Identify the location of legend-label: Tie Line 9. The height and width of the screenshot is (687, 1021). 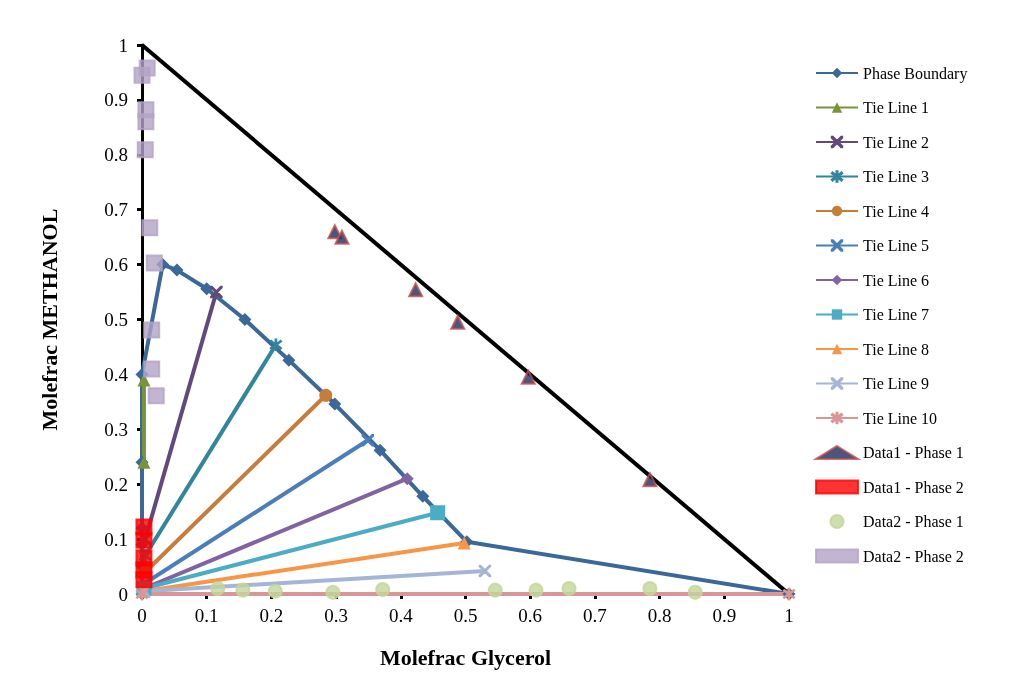
(896, 383).